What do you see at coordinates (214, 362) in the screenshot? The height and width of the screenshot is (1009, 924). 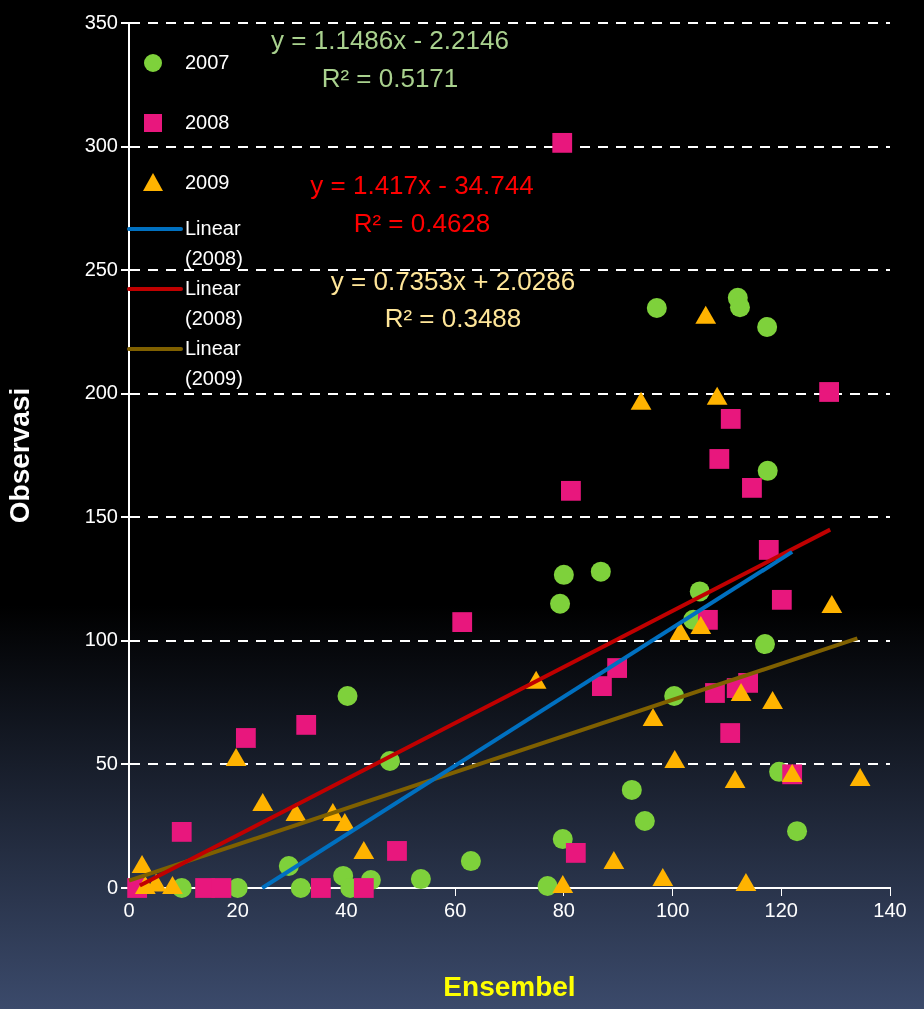 I see `legend-label: Linear (2009)` at bounding box center [214, 362].